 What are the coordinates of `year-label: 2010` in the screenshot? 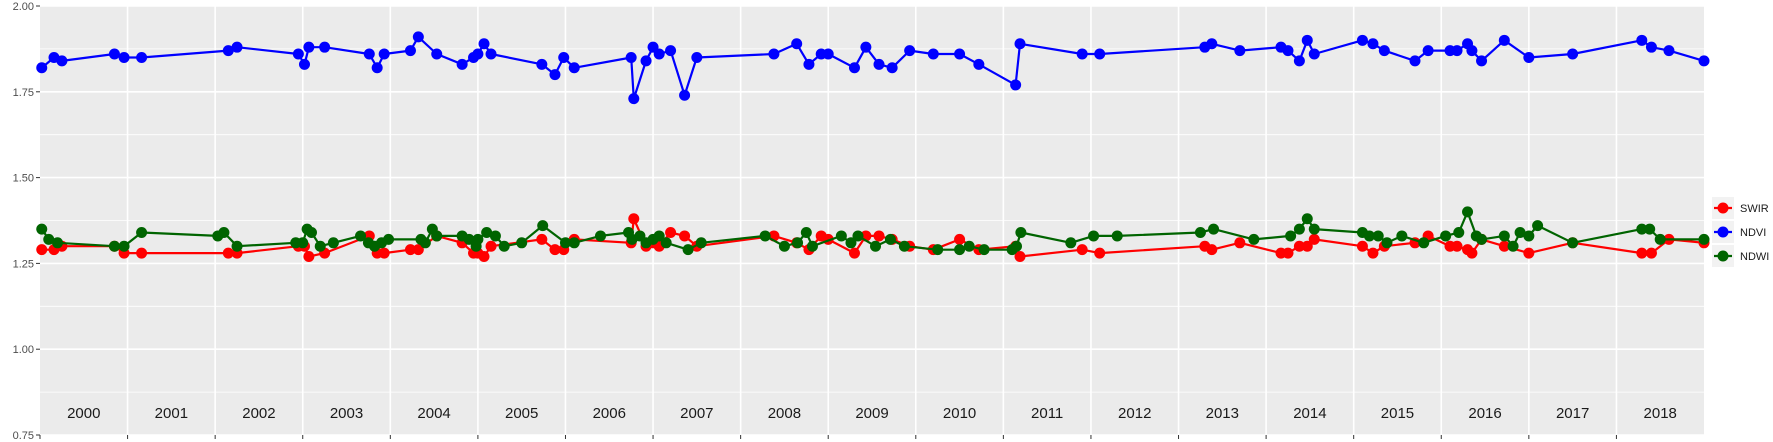 It's located at (959, 413).